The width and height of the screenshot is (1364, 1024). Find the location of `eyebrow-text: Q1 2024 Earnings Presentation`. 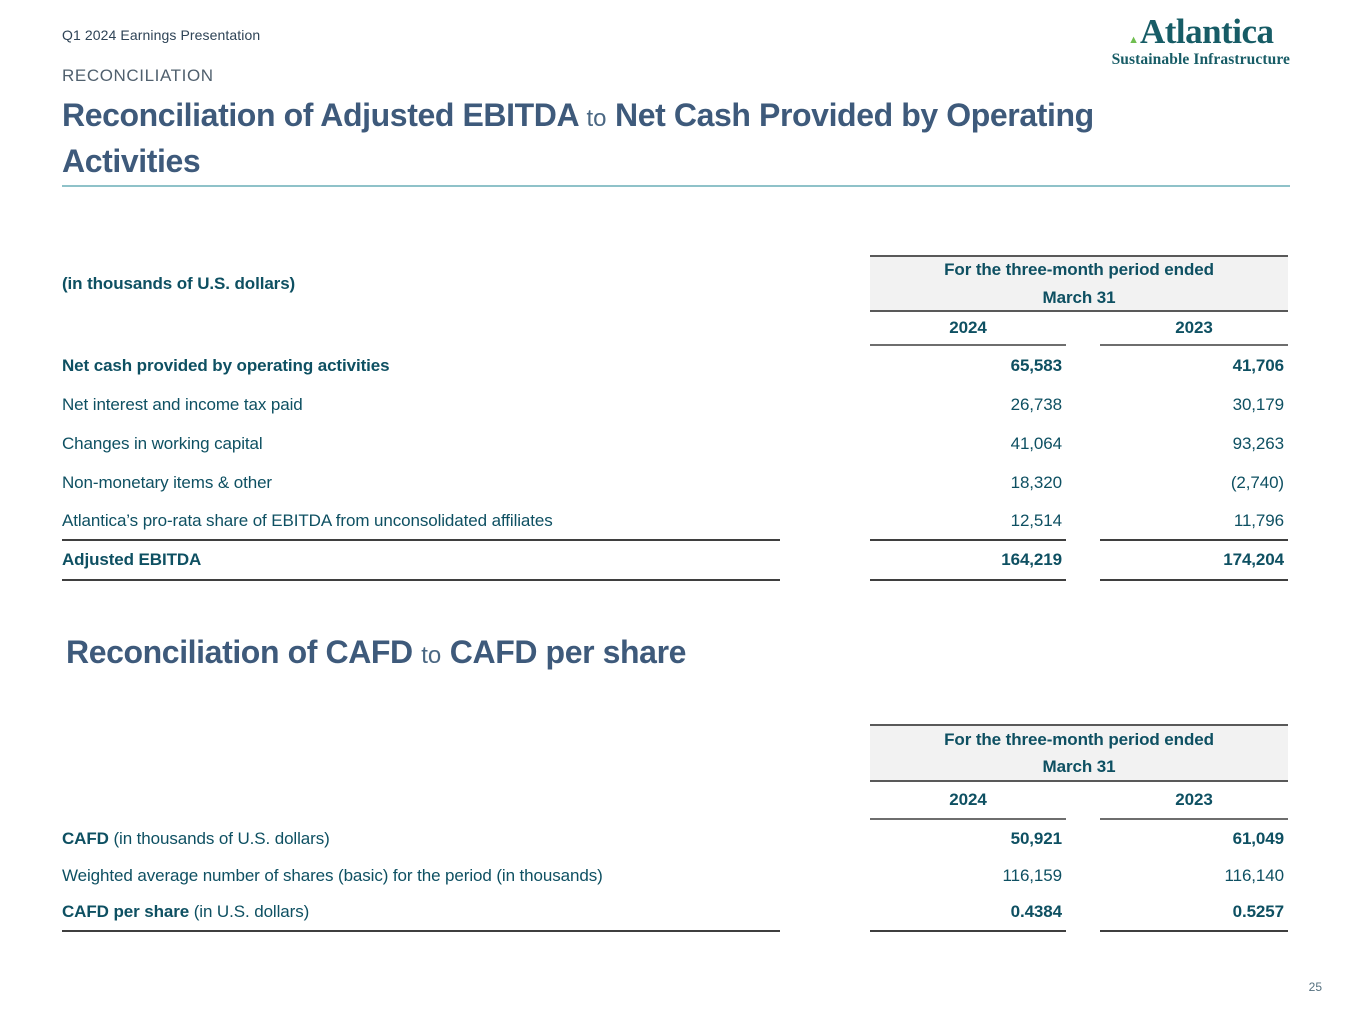

eyebrow-text: Q1 2024 Earnings Presentation is located at coordinates (161, 35).